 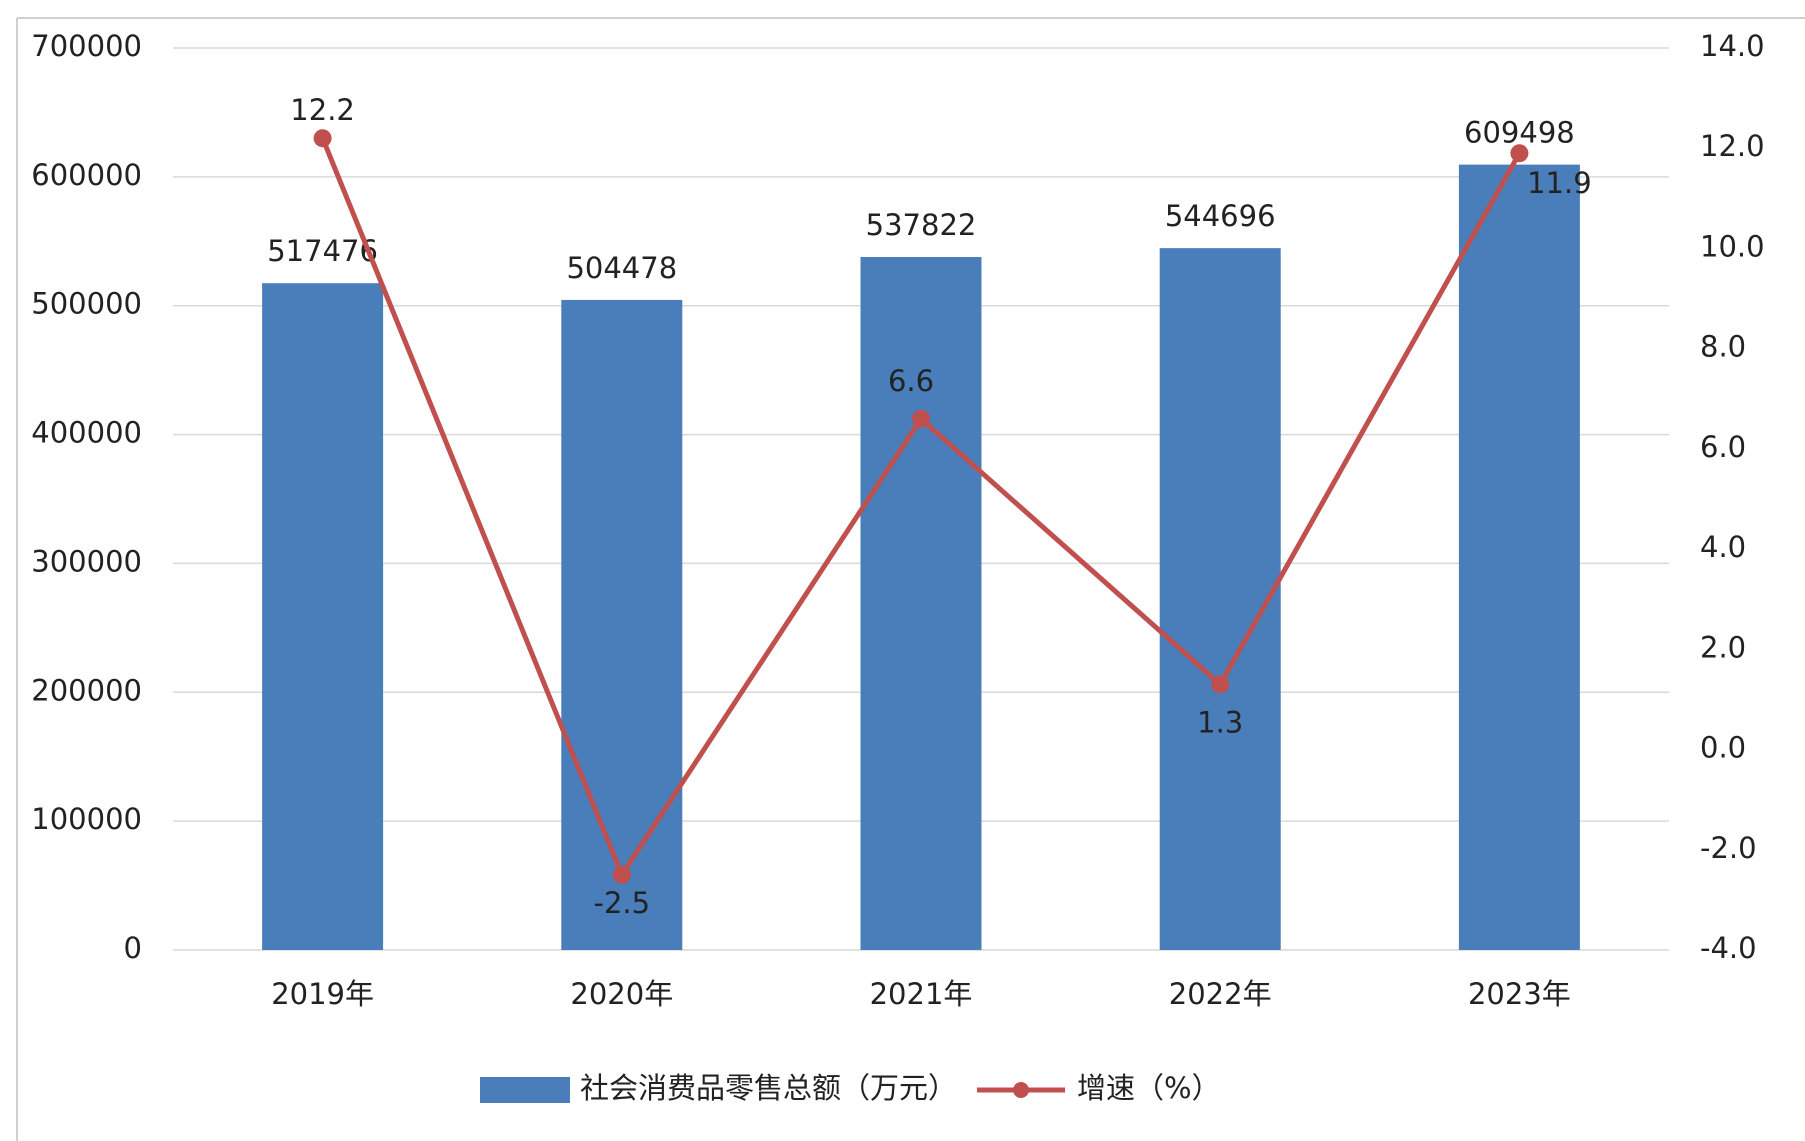 What do you see at coordinates (1220, 216) in the screenshot?
I see `bar-value-label: 544696` at bounding box center [1220, 216].